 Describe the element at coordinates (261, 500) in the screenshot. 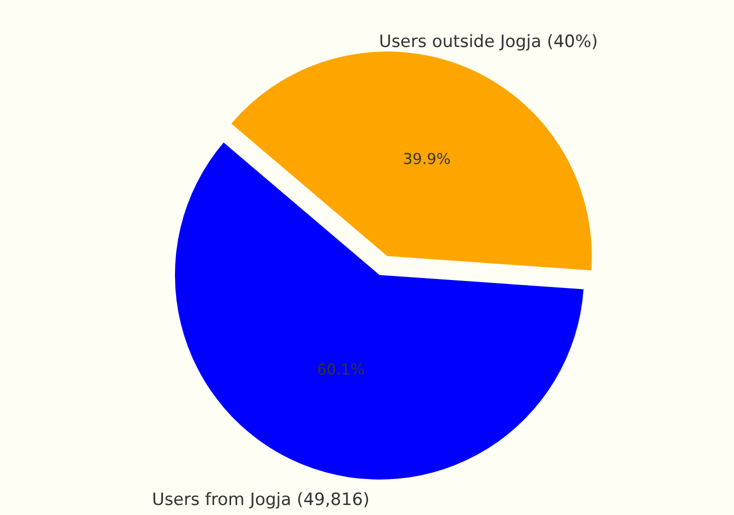

I see `slice-label: Users from Jogja (49,816)` at that location.